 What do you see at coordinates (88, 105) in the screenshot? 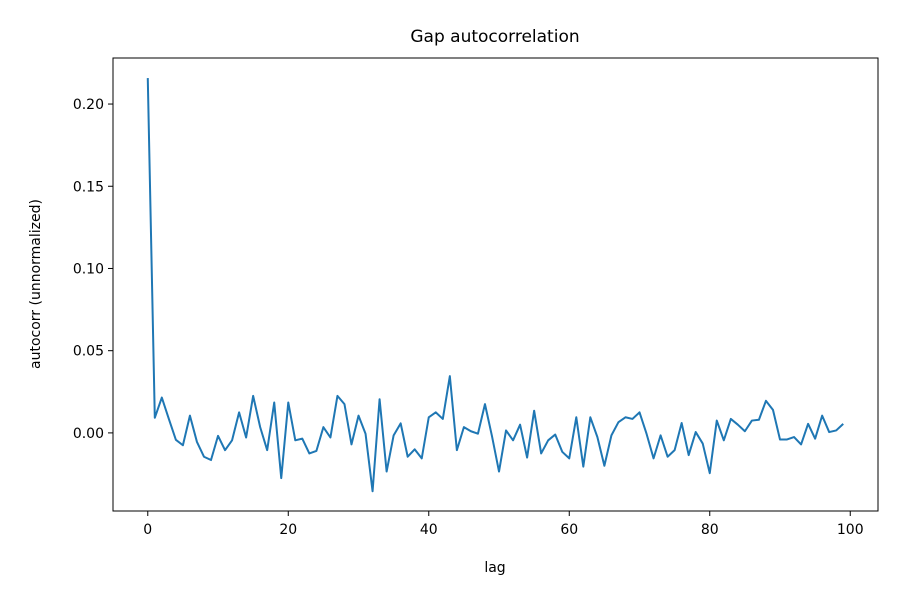
I see `y-tick-label: 0.20` at bounding box center [88, 105].